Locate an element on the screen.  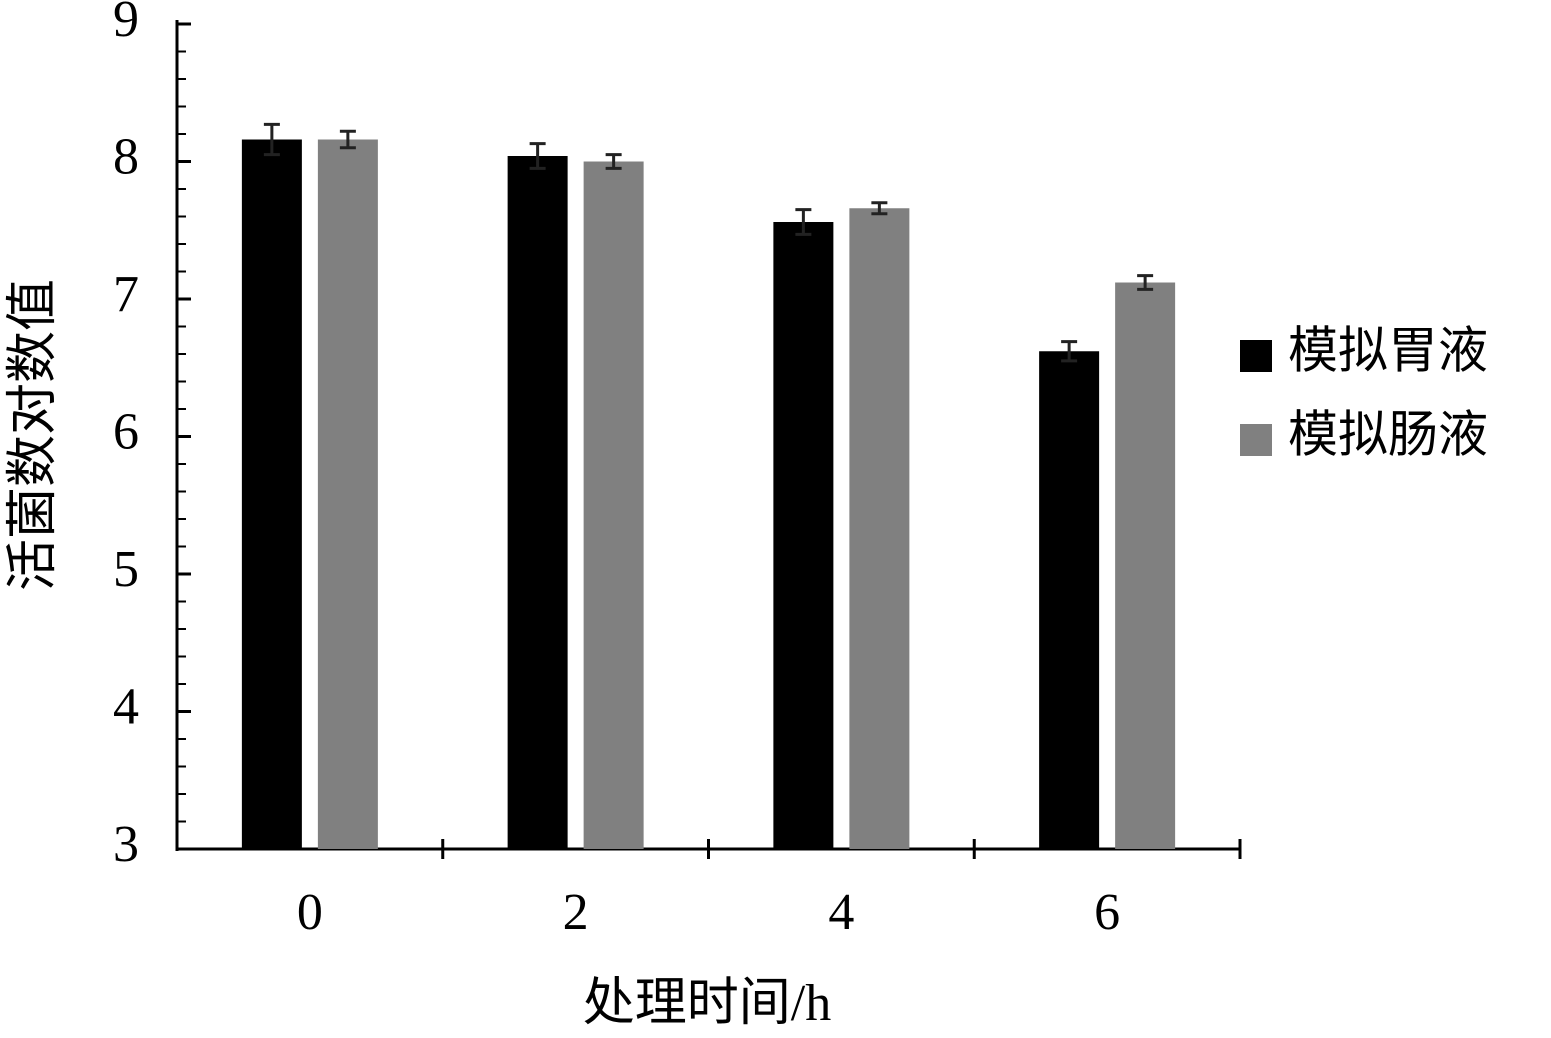
y-tick-label: 4 is located at coordinates (126, 706).